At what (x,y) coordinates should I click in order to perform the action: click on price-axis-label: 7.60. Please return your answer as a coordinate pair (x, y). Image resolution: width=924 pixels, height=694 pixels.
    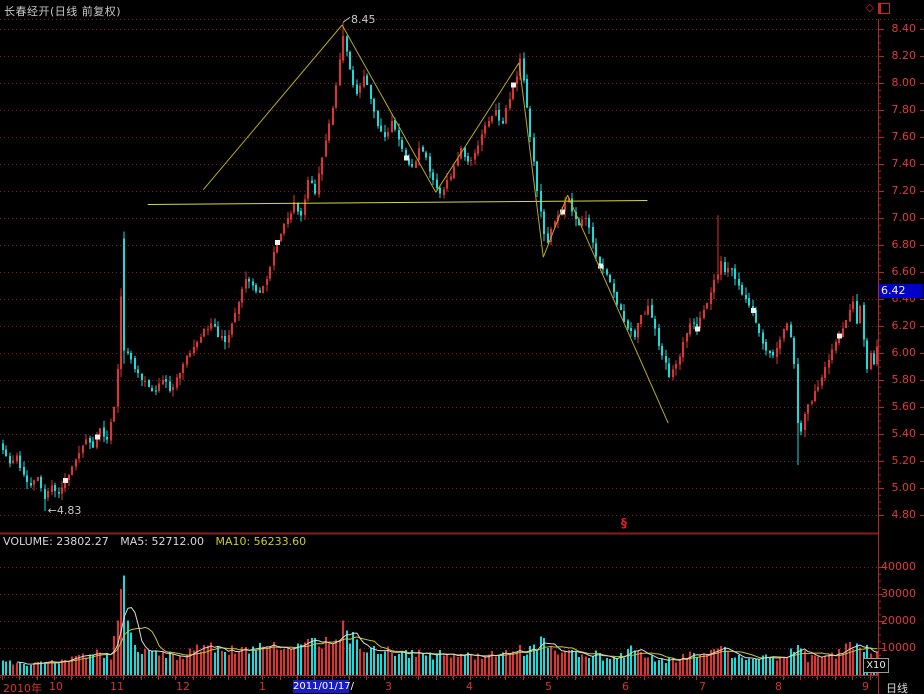
    Looking at the image, I should click on (904, 136).